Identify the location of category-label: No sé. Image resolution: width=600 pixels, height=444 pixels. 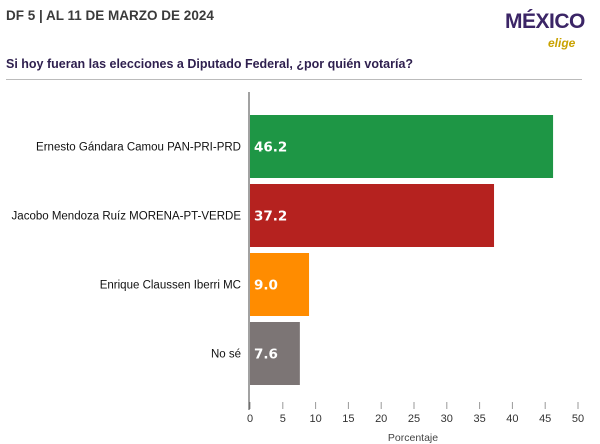
(226, 355).